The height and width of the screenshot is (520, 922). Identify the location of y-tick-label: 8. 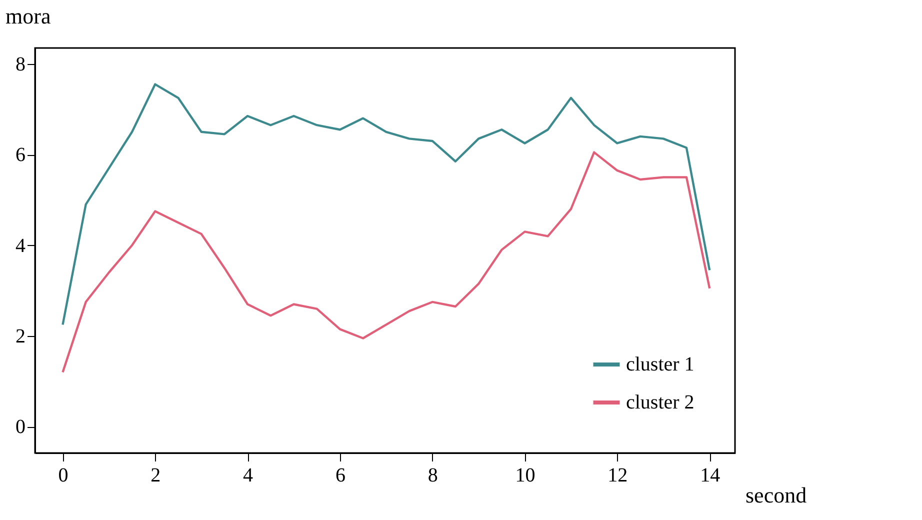
(21, 64).